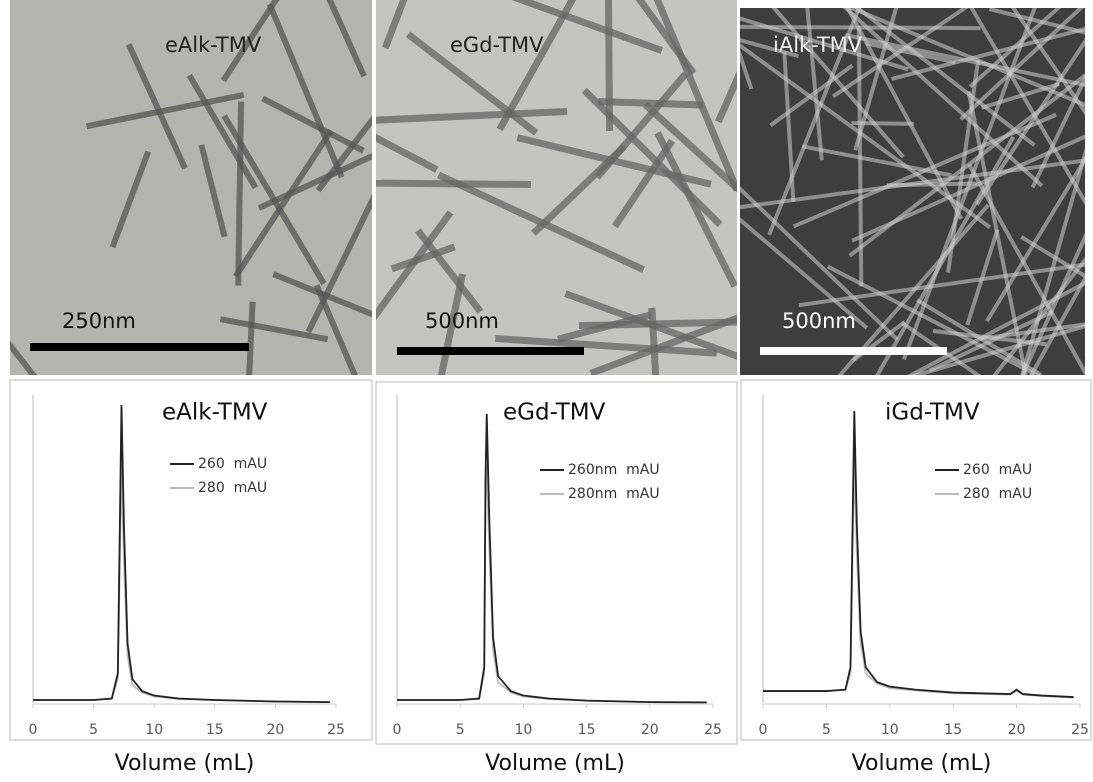 This screenshot has height=782, width=1093. What do you see at coordinates (497, 45) in the screenshot?
I see `image-label: eGd-TMV` at bounding box center [497, 45].